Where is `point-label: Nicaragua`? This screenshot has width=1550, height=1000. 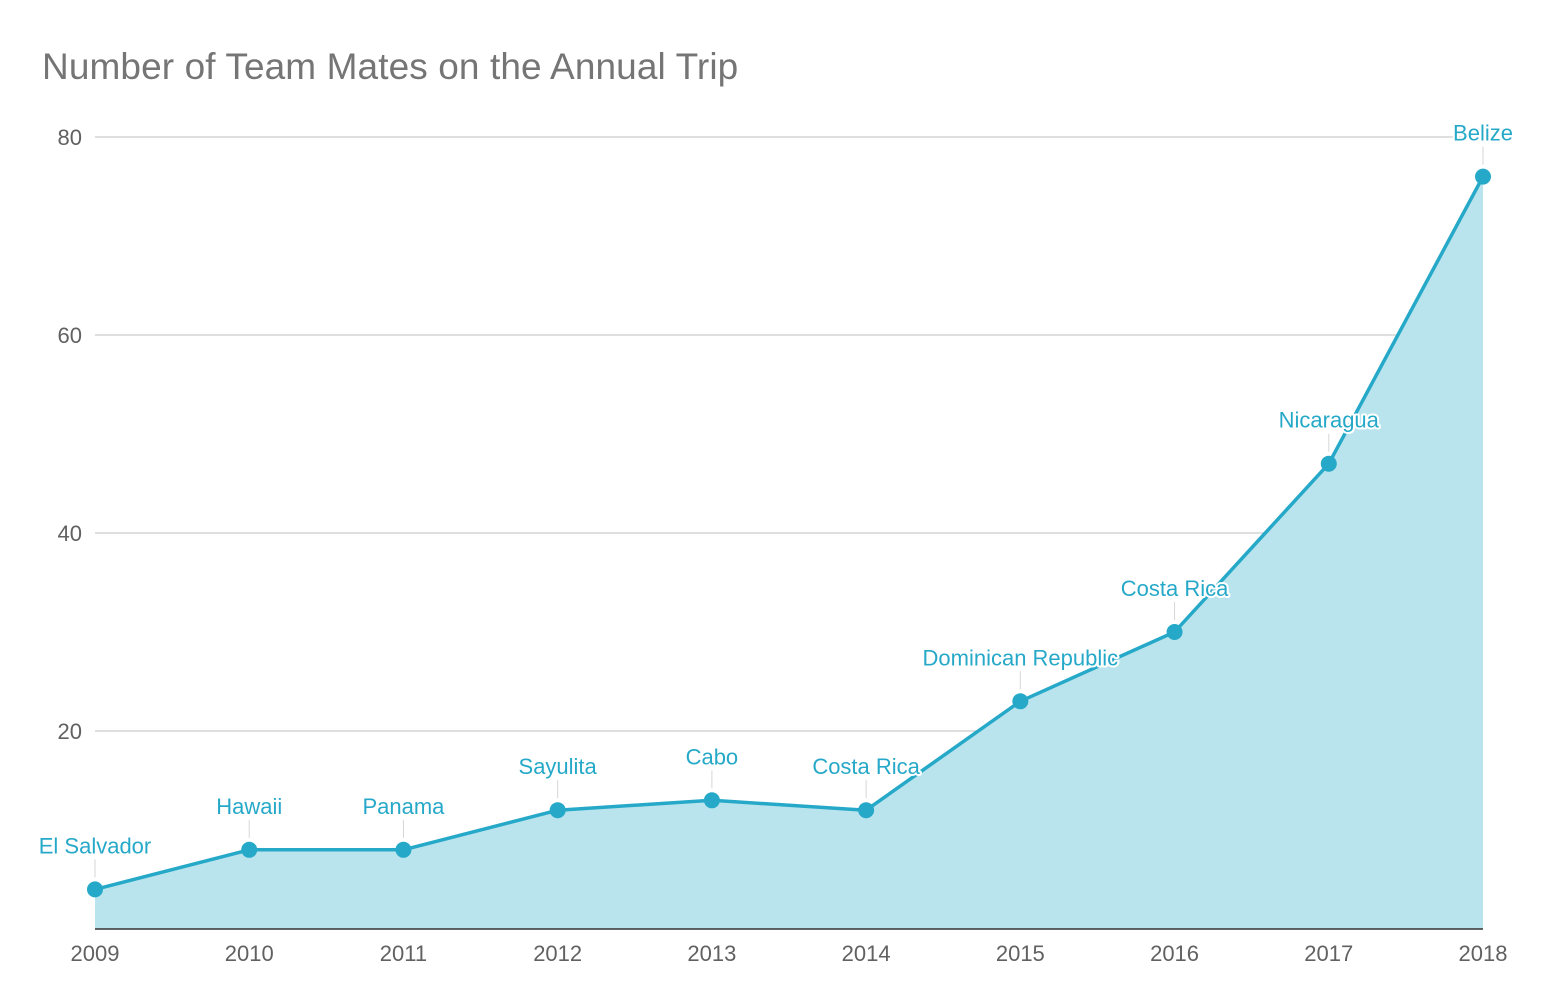
point-label: Nicaragua is located at coordinates (1329, 420).